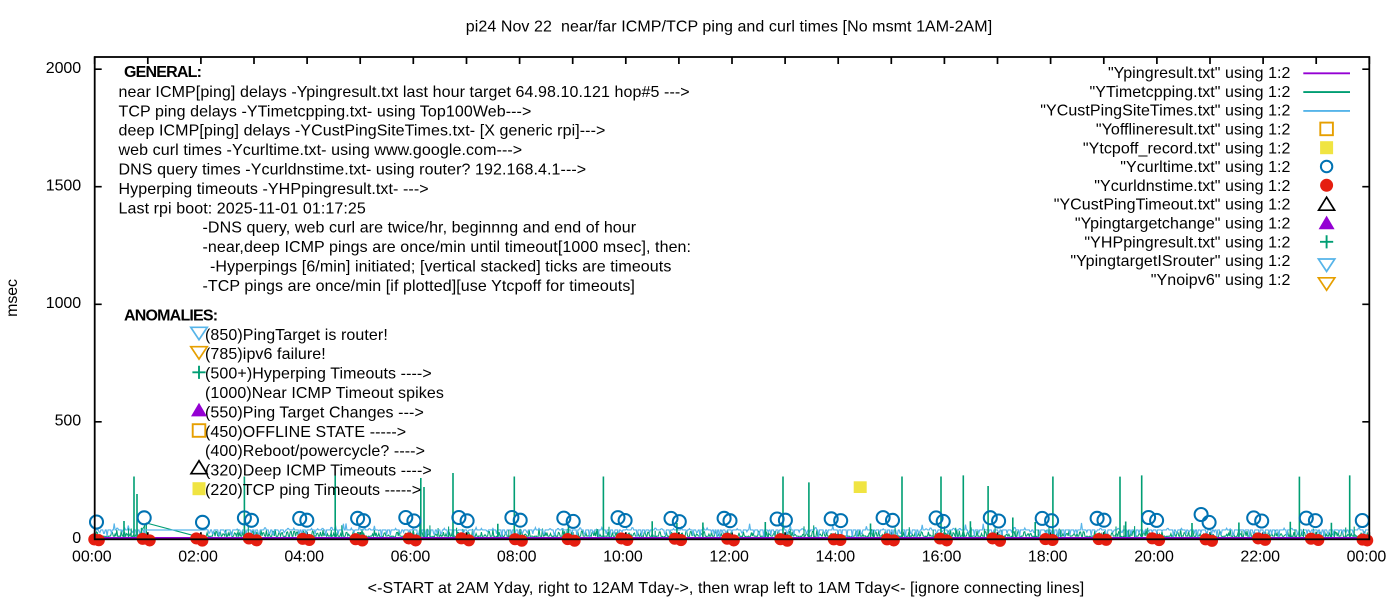  I want to click on svg-text:"YCustPingTimeout.txt" using 1: "YCustPingTimeout.txt" using 1:2, so click(1172, 205).